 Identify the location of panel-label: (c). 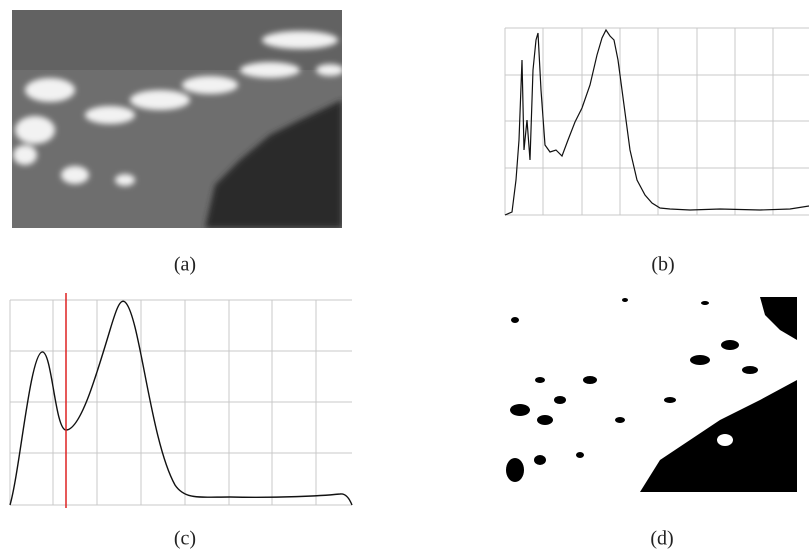
(185, 539).